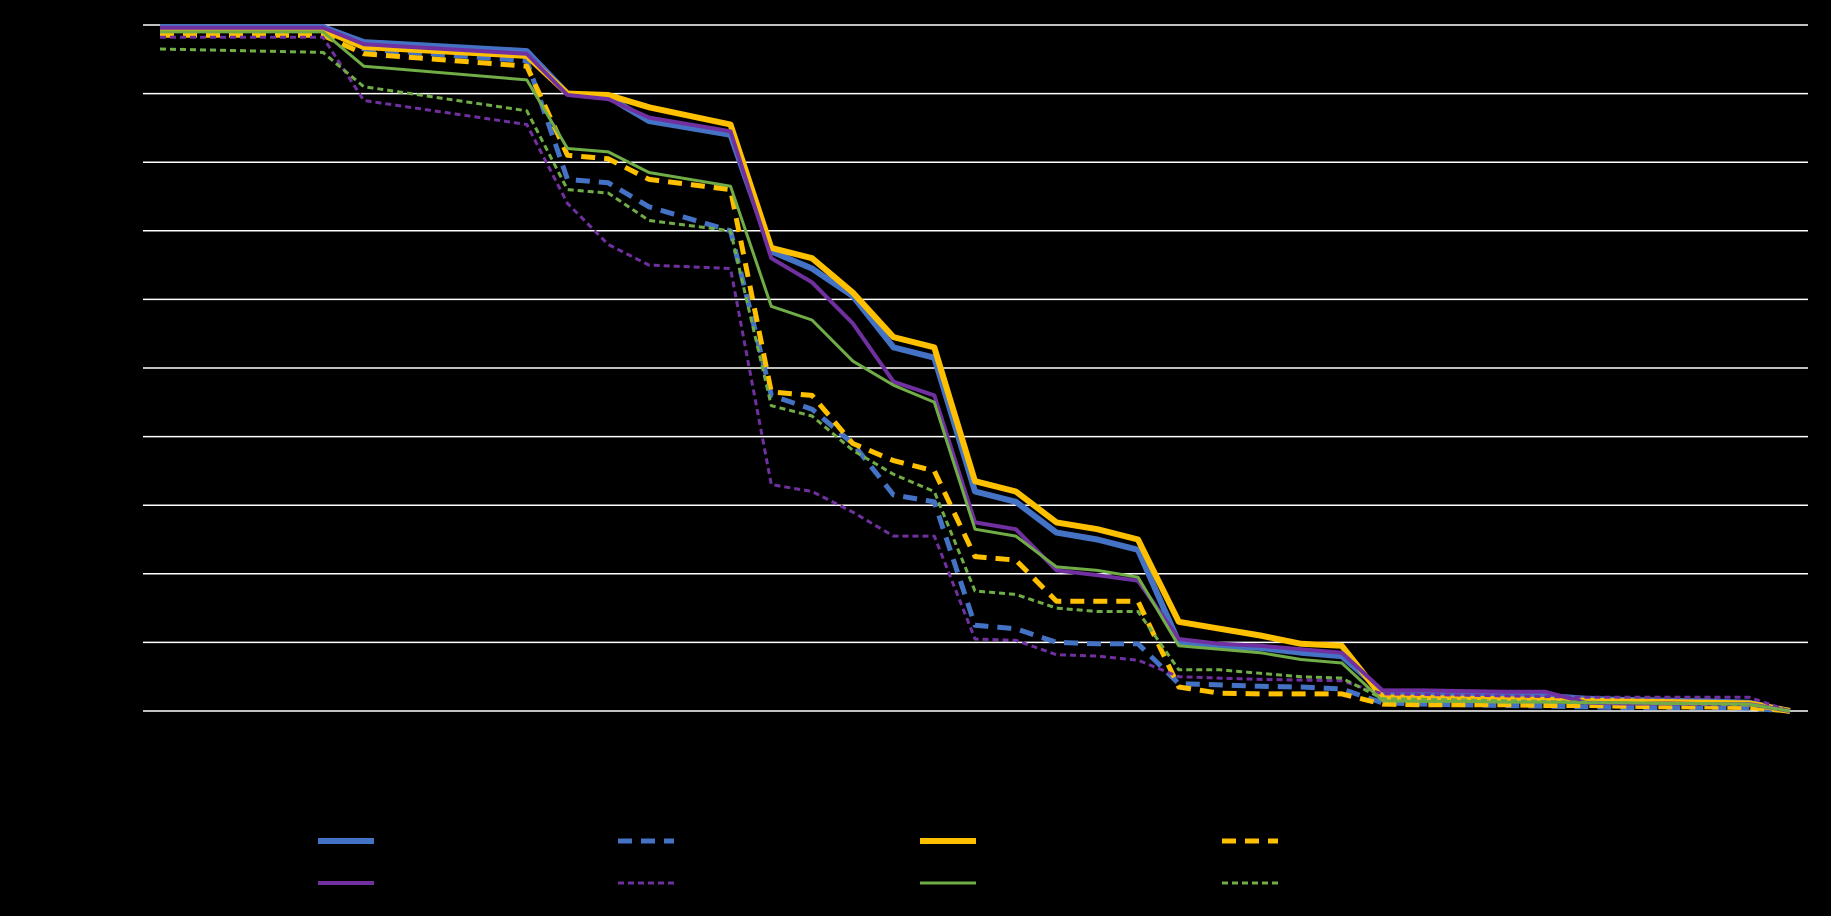  I want to click on legend, so click(798, 861).